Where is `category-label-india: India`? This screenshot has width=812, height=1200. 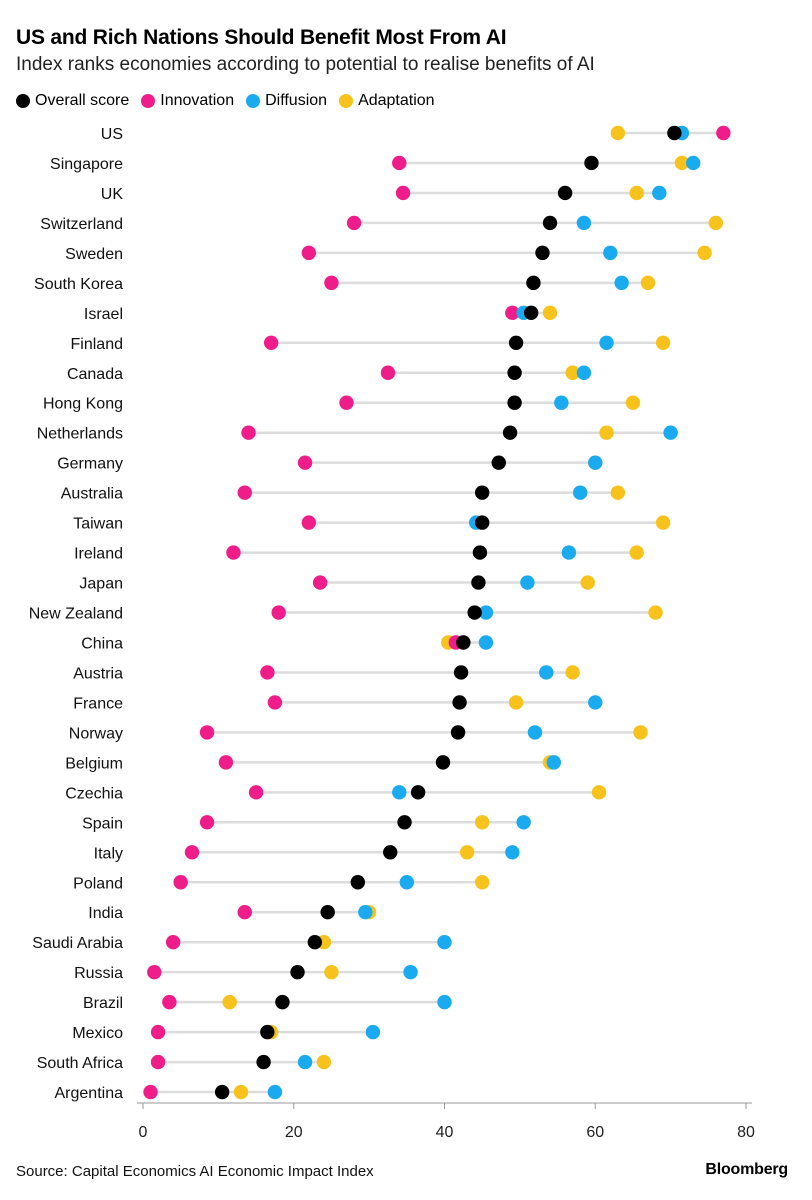
category-label-india: India is located at coordinates (105, 913).